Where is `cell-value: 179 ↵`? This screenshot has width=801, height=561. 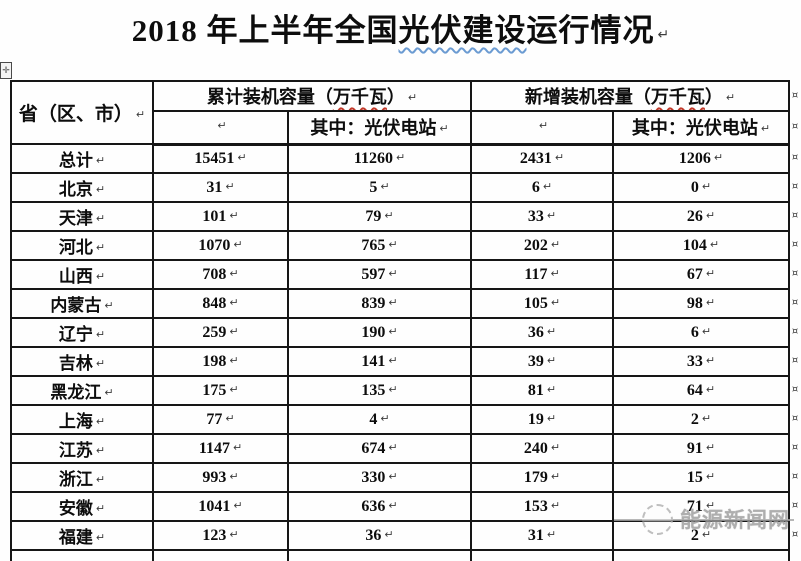
cell-value: 179 ↵ is located at coordinates (542, 477).